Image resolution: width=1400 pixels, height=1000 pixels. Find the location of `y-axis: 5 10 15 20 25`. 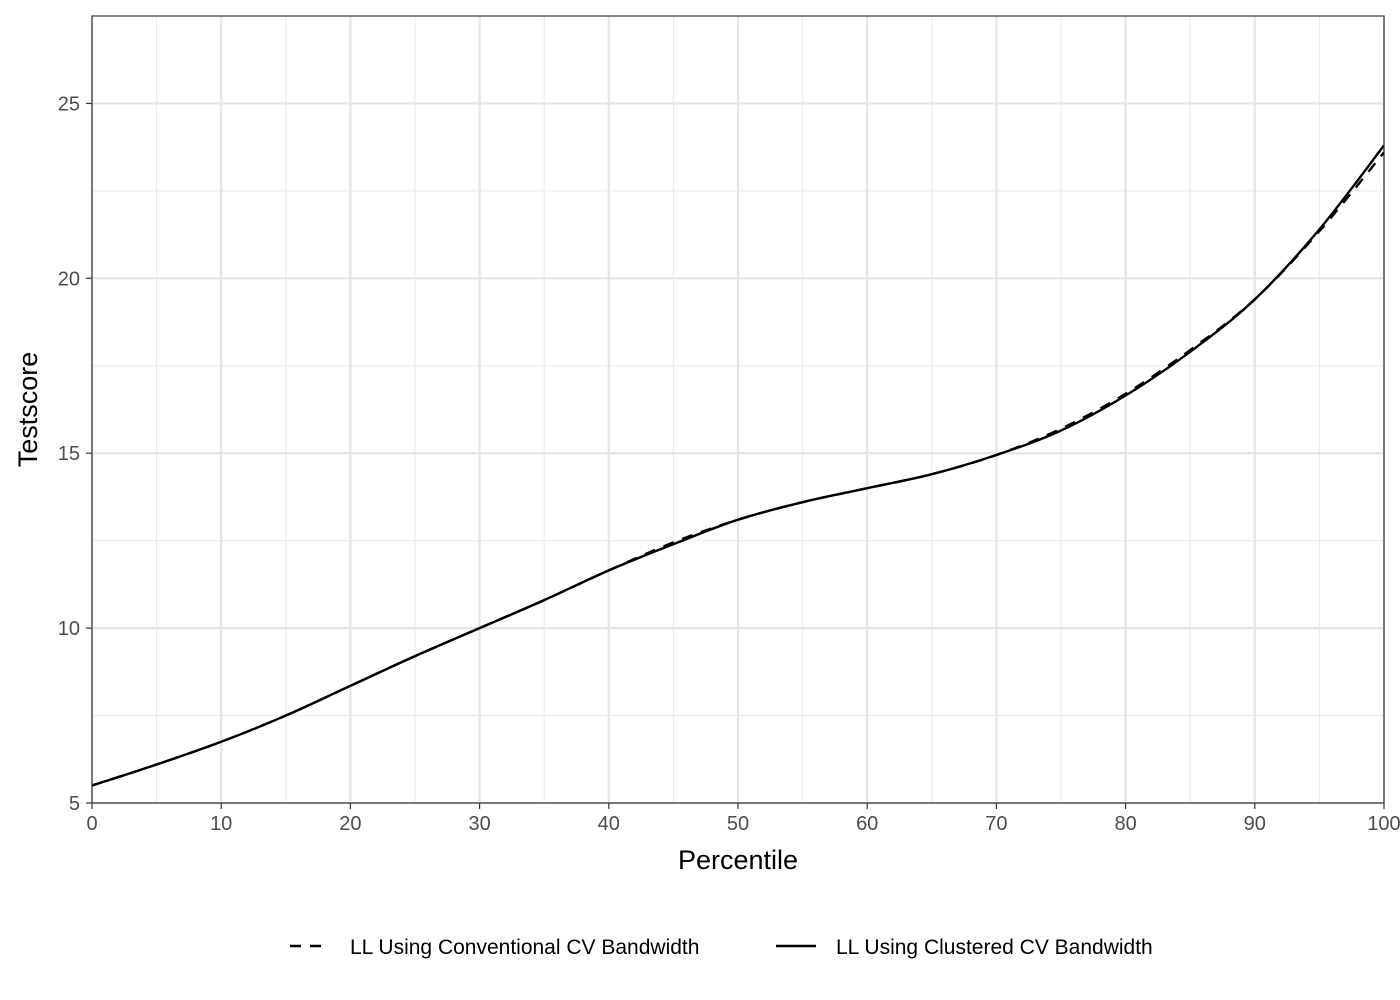

y-axis: 5 10 15 20 25 is located at coordinates (75, 454).